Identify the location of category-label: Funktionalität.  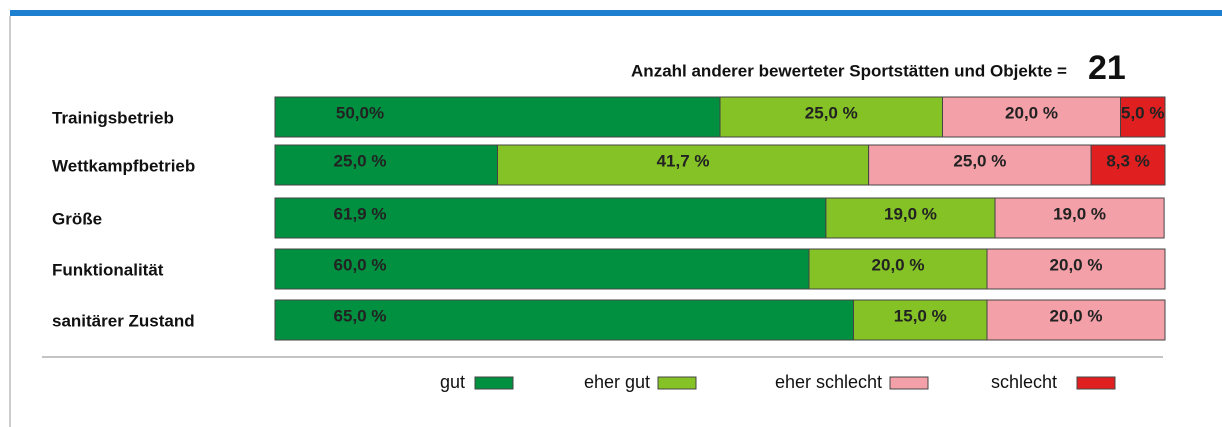
(108, 269).